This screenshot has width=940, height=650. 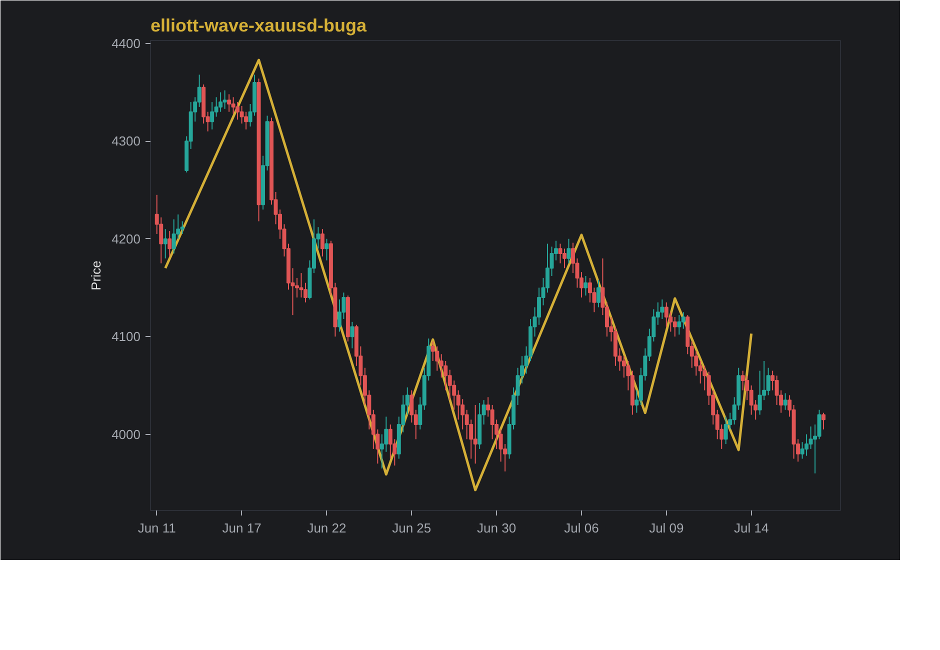 I want to click on y-tick-label: 4200, so click(x=126, y=238).